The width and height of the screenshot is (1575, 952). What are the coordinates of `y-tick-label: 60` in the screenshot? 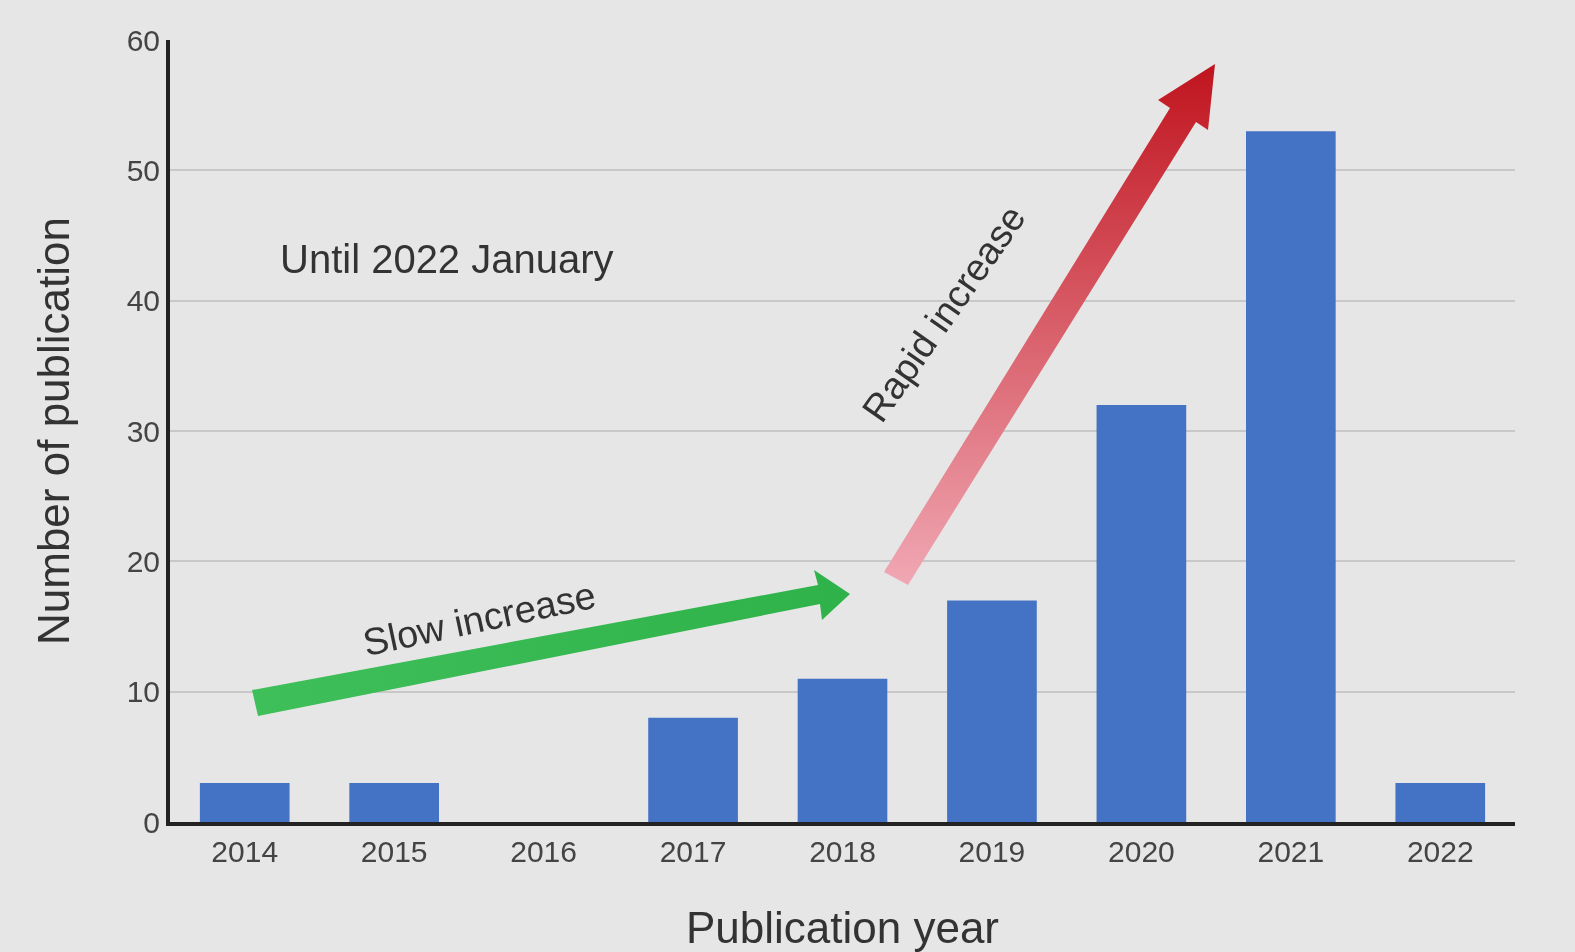 It's located at (143, 40).